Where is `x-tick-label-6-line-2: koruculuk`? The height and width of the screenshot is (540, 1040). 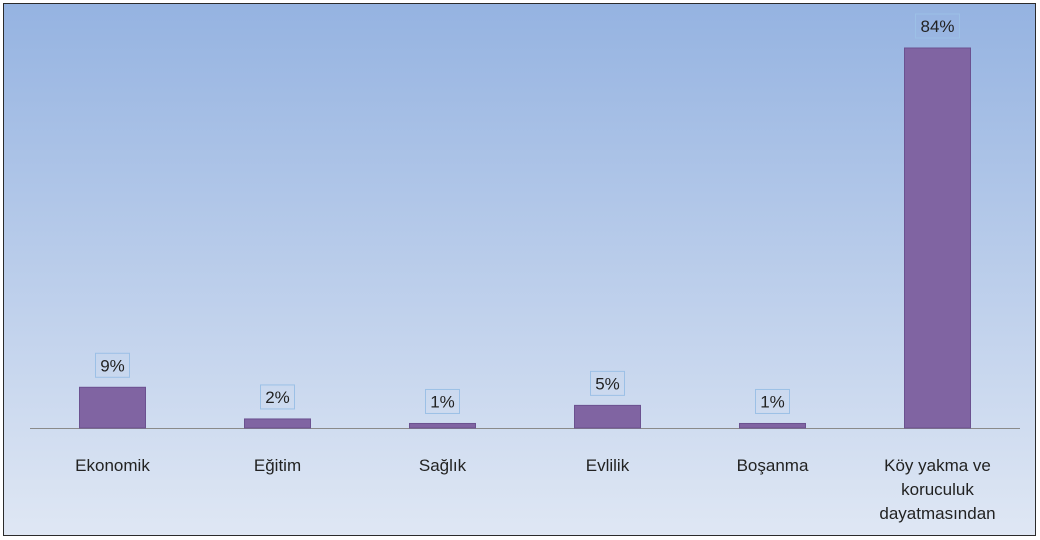 x-tick-label-6-line-2: koruculuk is located at coordinates (937, 489).